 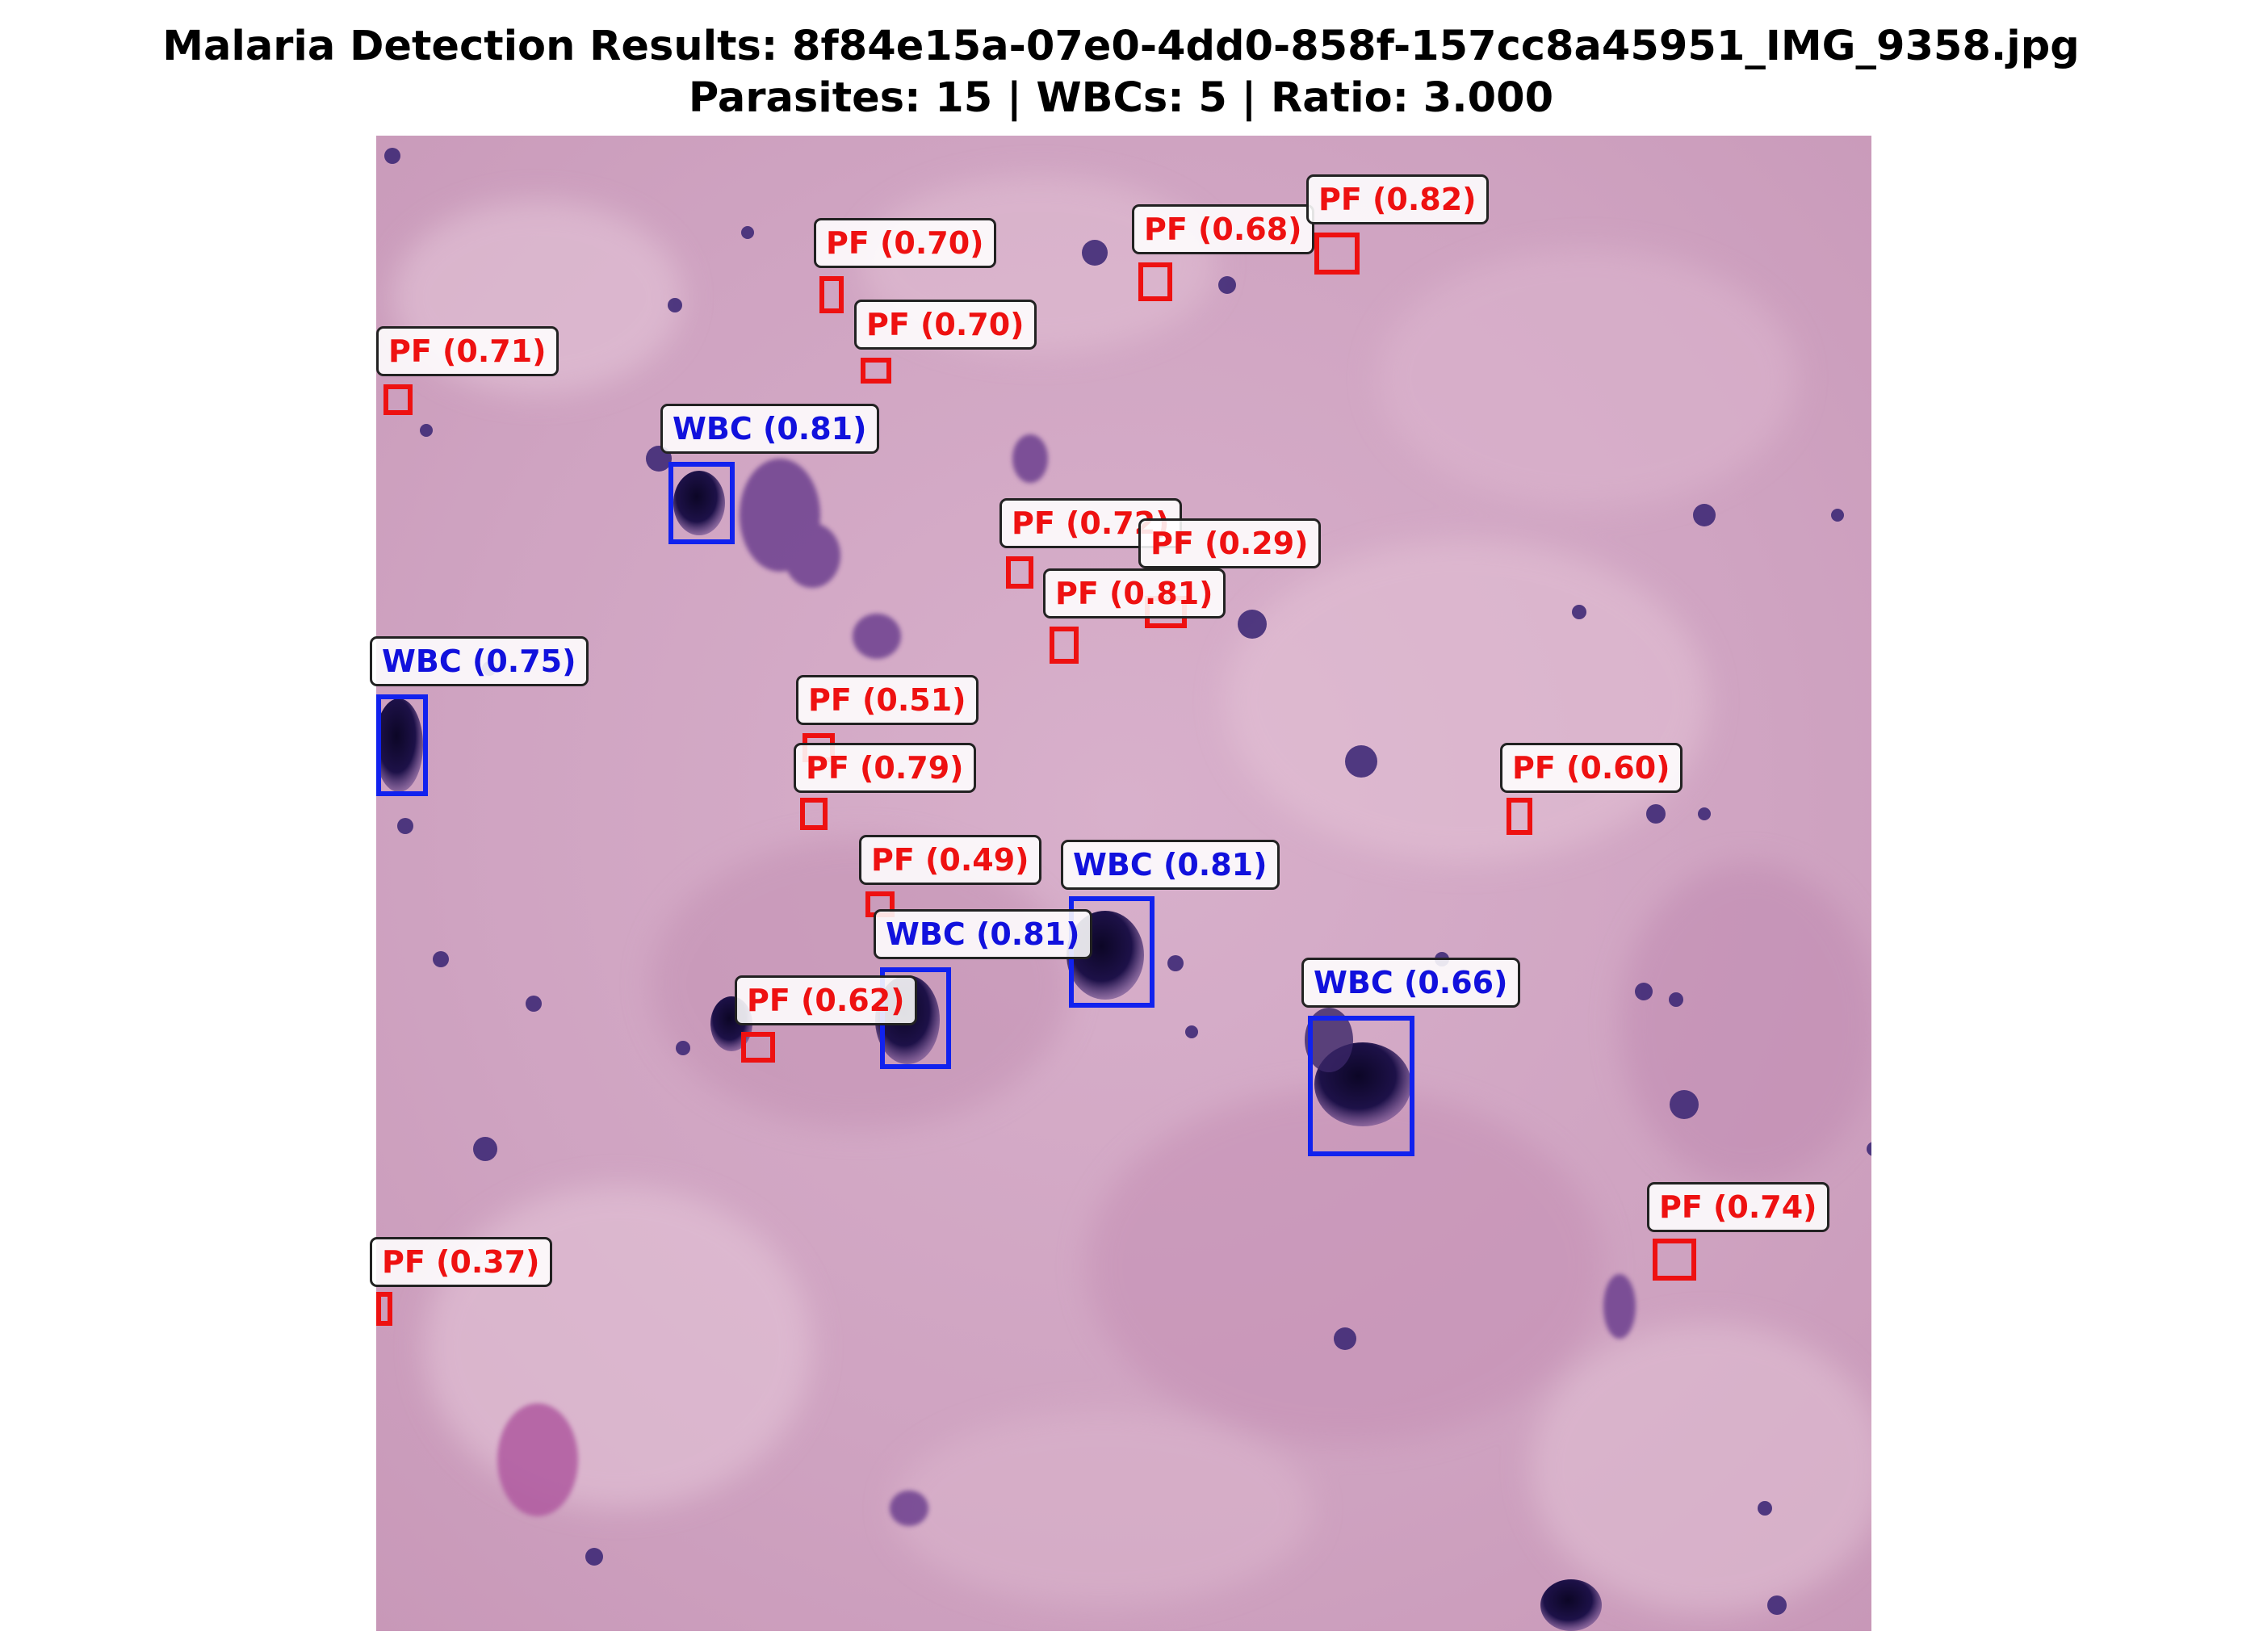 What do you see at coordinates (1121, 98) in the screenshot?
I see `figure-subtitle: Parasites: 15 | WBCs: 5 | Ratio: 3.000` at bounding box center [1121, 98].